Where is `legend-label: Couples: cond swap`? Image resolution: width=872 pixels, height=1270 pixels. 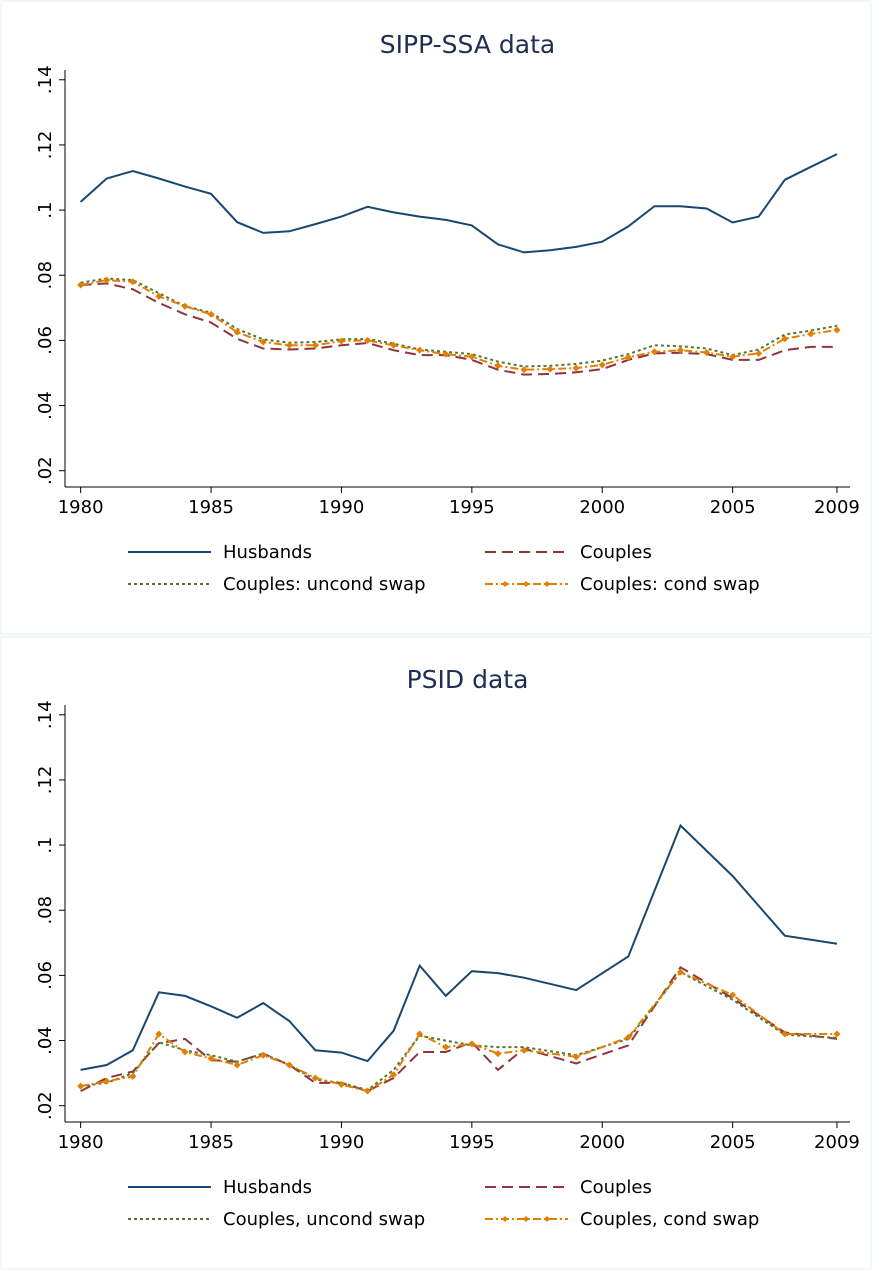
legend-label: Couples: cond swap is located at coordinates (670, 584).